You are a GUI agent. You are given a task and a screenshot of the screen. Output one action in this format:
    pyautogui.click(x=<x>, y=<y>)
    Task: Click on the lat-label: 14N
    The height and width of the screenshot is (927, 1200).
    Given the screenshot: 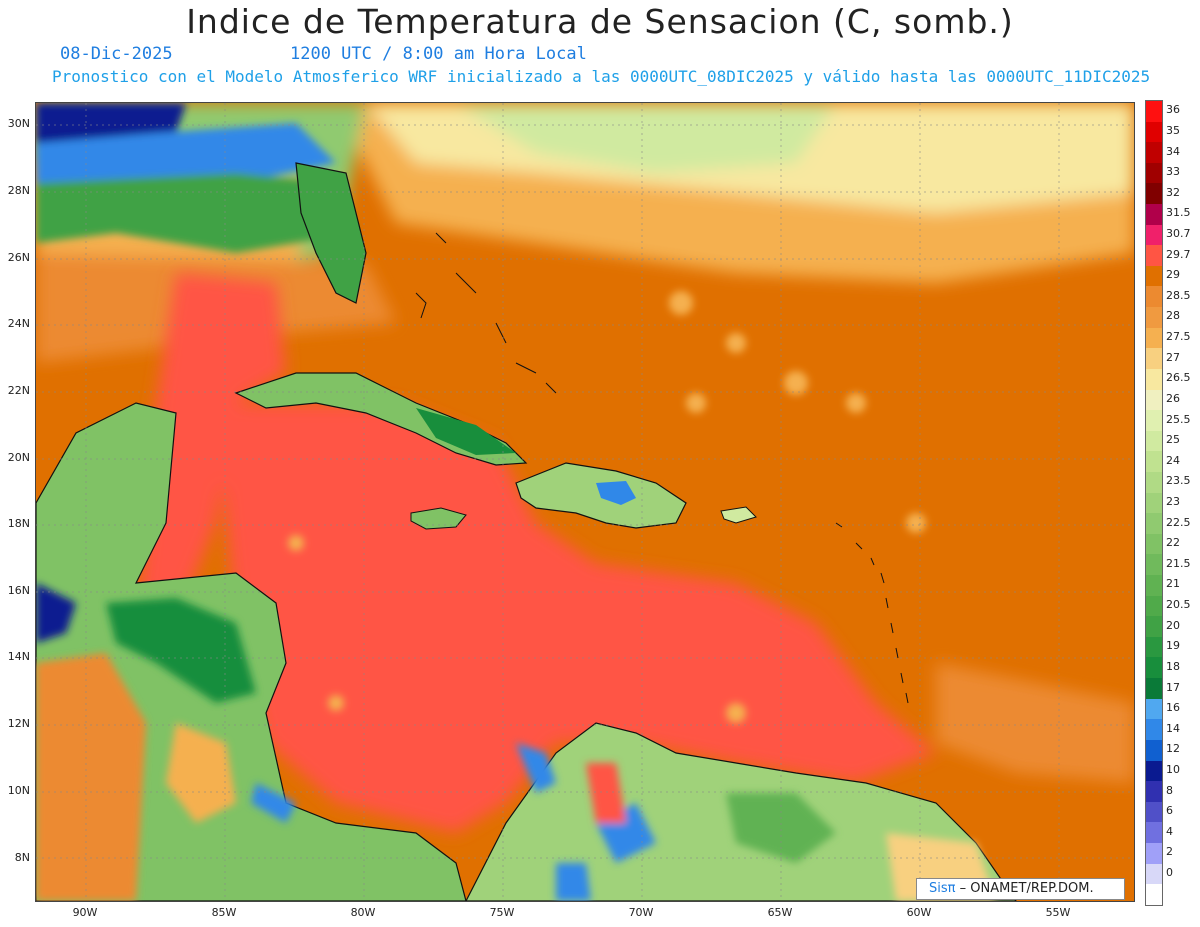 What is the action you would take?
    pyautogui.click(x=18, y=656)
    